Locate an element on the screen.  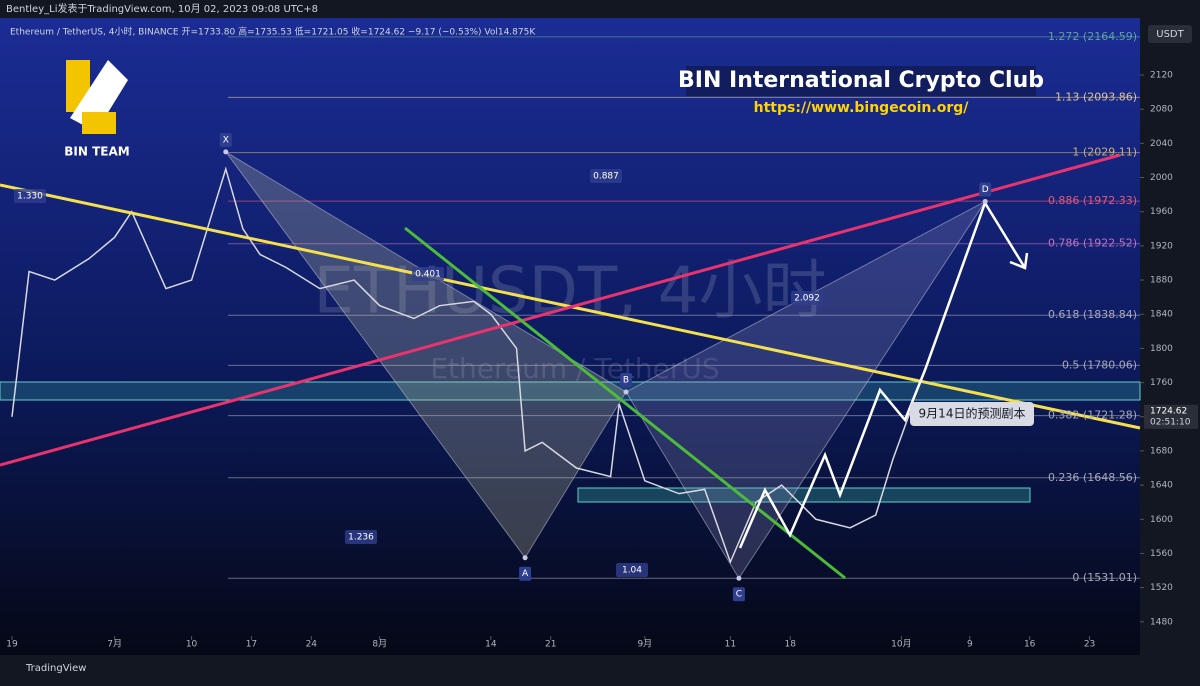
currency: USDT is located at coordinates (1170, 34).